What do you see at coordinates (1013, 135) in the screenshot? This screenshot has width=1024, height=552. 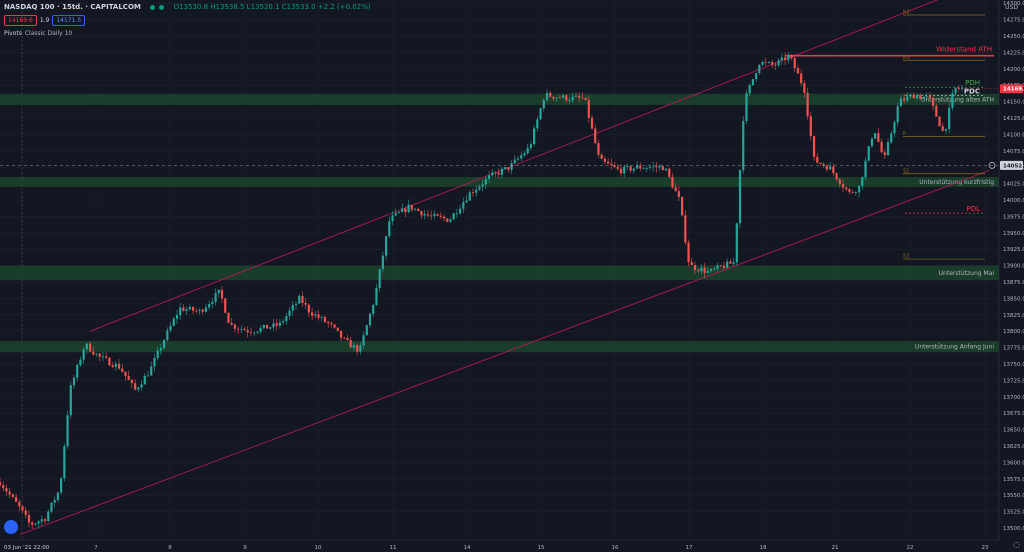 I see `price-tick-label: 14100.0` at bounding box center [1013, 135].